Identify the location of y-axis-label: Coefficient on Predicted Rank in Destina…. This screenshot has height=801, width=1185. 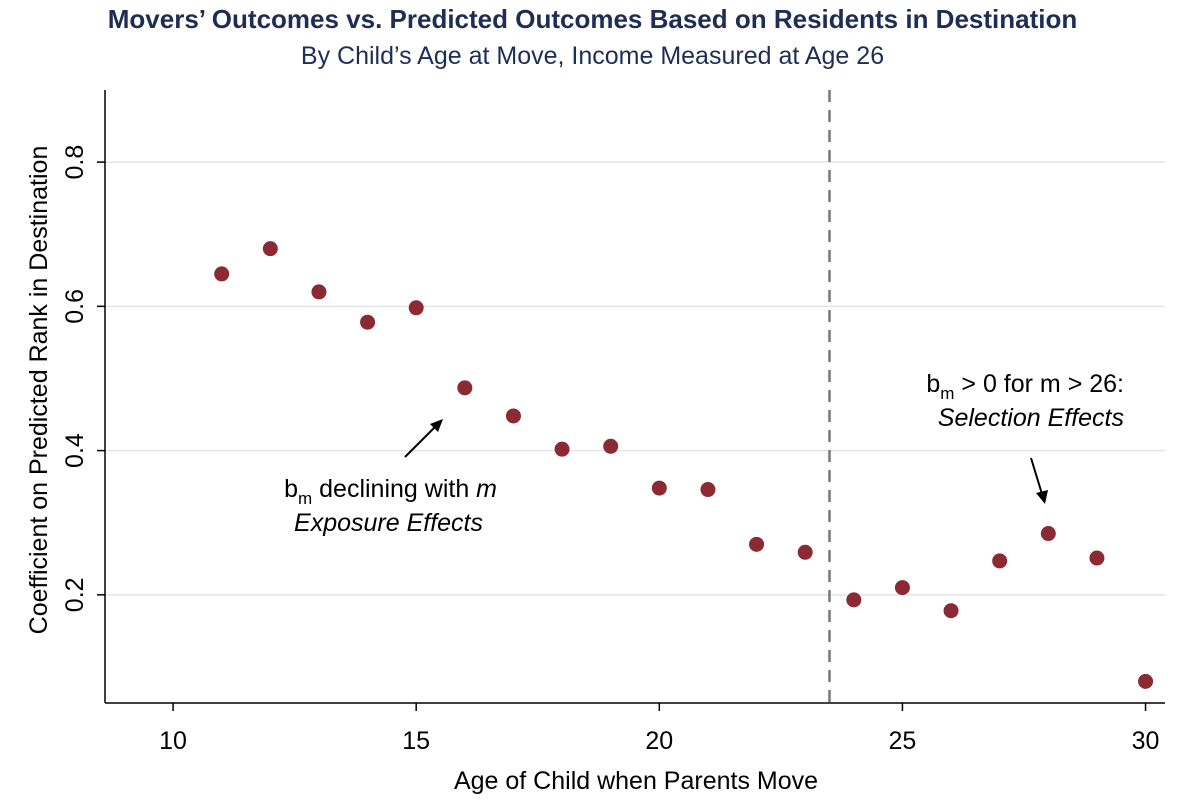
(39, 390).